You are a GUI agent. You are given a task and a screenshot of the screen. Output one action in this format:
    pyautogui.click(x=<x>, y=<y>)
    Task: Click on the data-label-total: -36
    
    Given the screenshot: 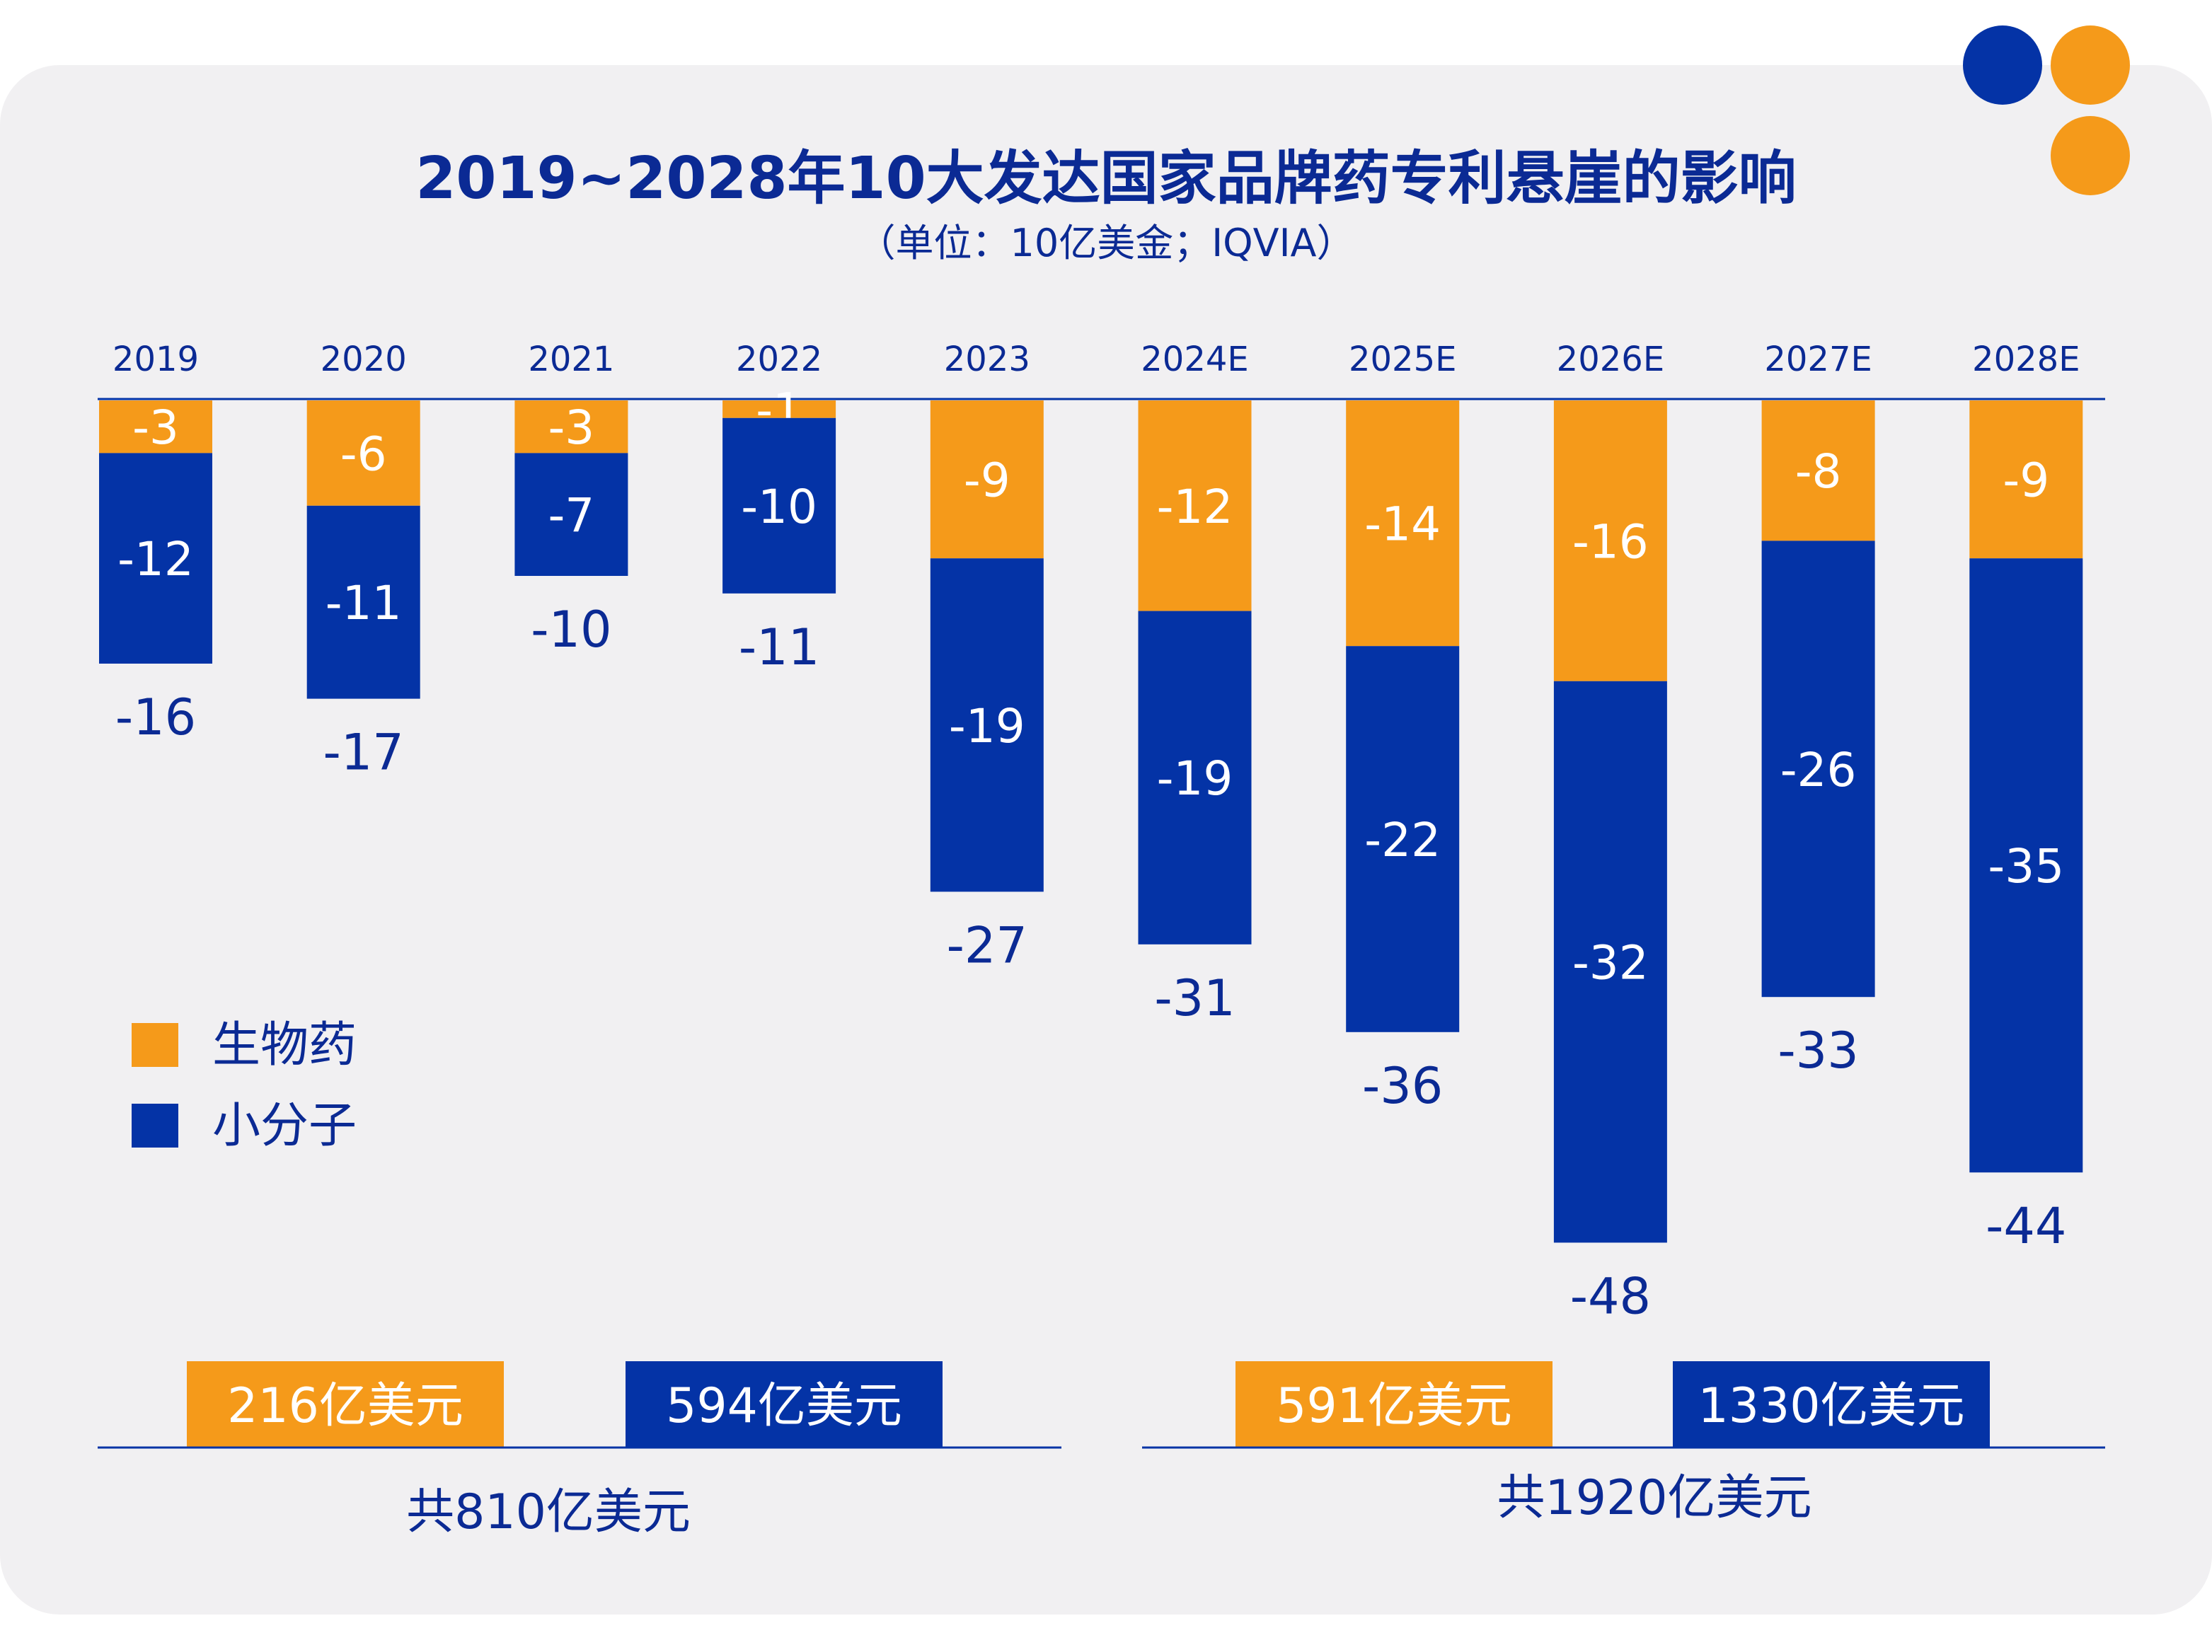 What is the action you would take?
    pyautogui.click(x=1402, y=1086)
    